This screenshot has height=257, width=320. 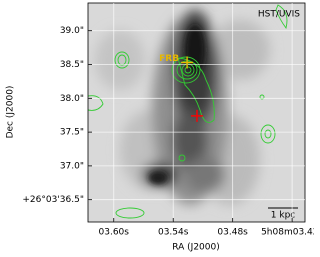 What do you see at coordinates (279, 15) in the screenshot?
I see `image-label: HST/UVIS` at bounding box center [279, 15].